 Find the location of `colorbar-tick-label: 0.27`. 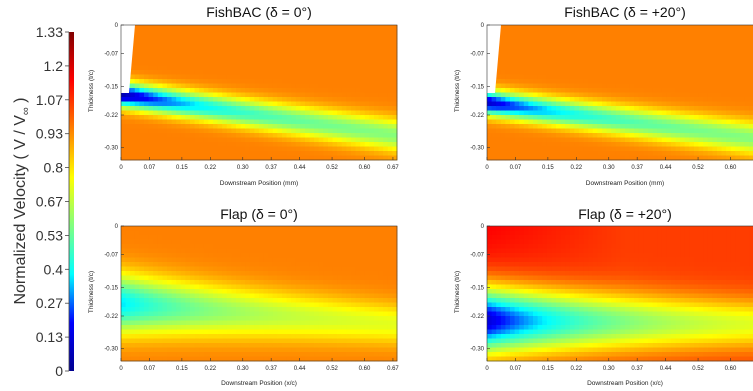

colorbar-tick-label: 0.27 is located at coordinates (49, 303).